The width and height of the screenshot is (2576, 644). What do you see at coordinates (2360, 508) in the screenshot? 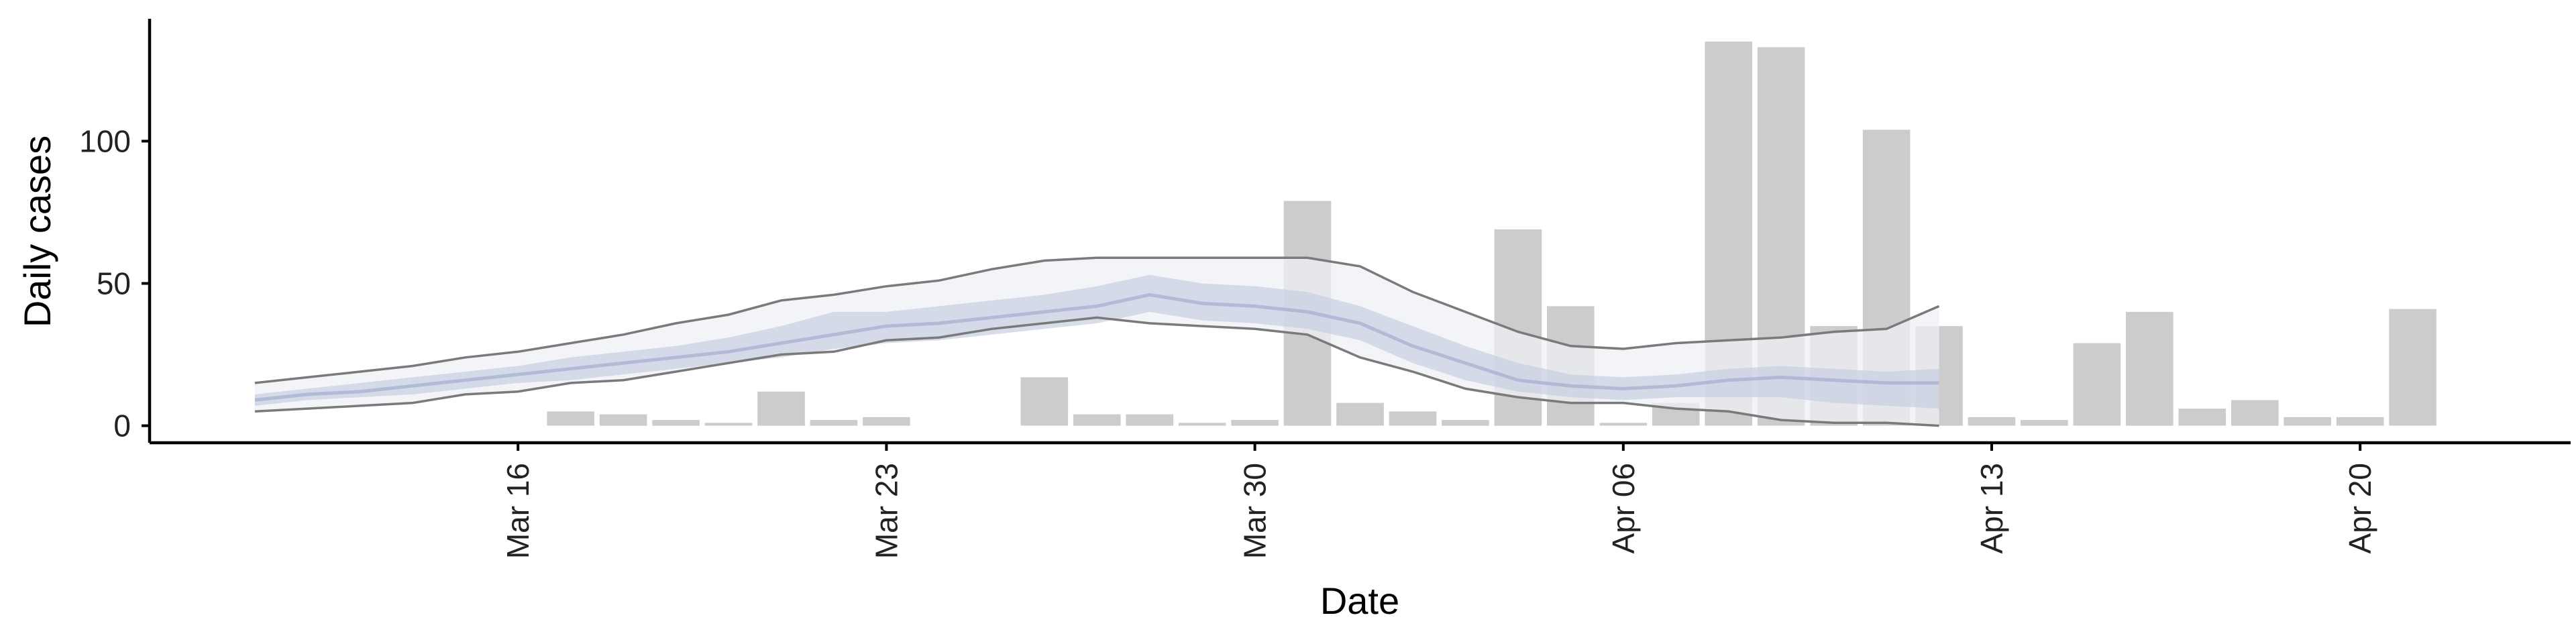
I see `x-tick-label: Apr 20` at bounding box center [2360, 508].